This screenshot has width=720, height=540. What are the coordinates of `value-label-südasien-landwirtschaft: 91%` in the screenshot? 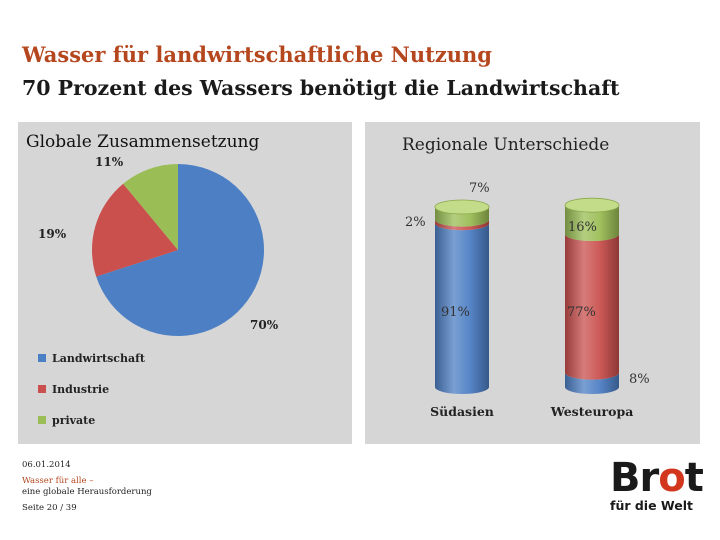 It's located at (455, 312).